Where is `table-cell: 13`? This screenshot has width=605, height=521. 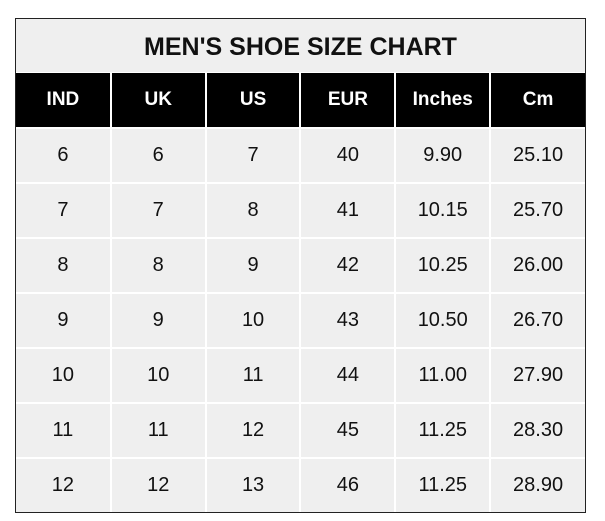 table-cell: 13 is located at coordinates (253, 484).